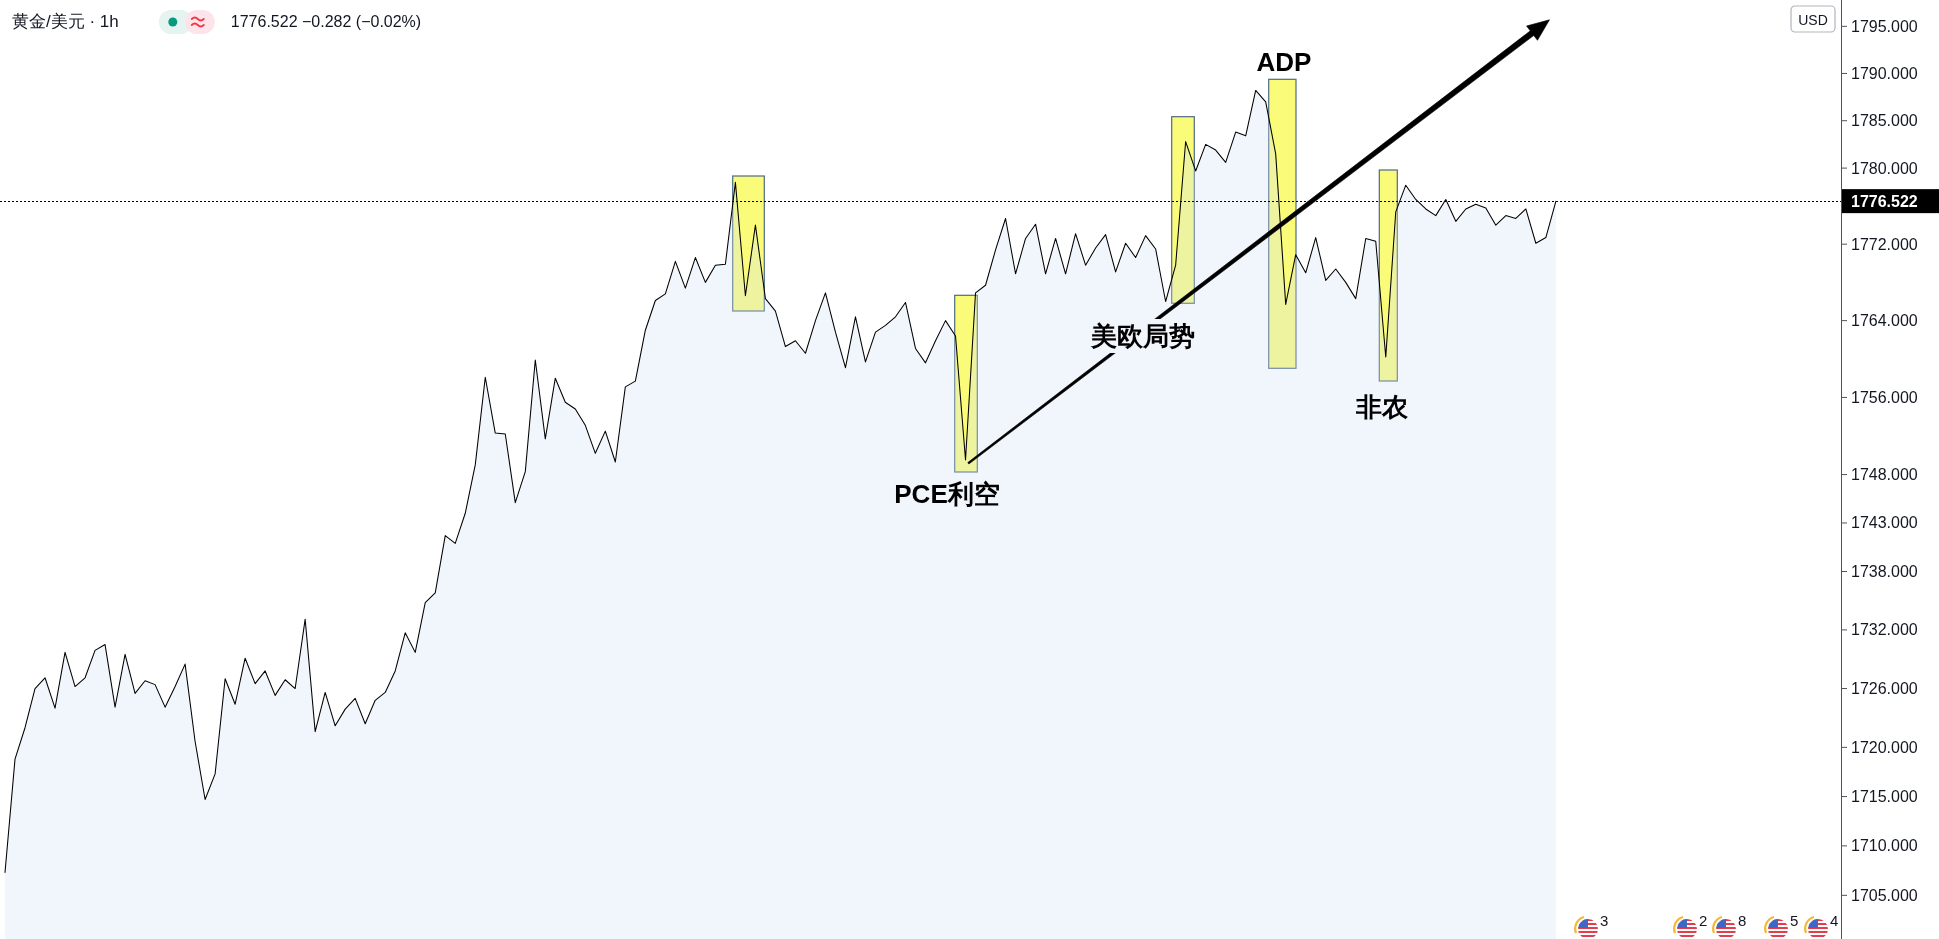 This screenshot has height=939, width=1939. I want to click on ylabel: USD, so click(1813, 19).